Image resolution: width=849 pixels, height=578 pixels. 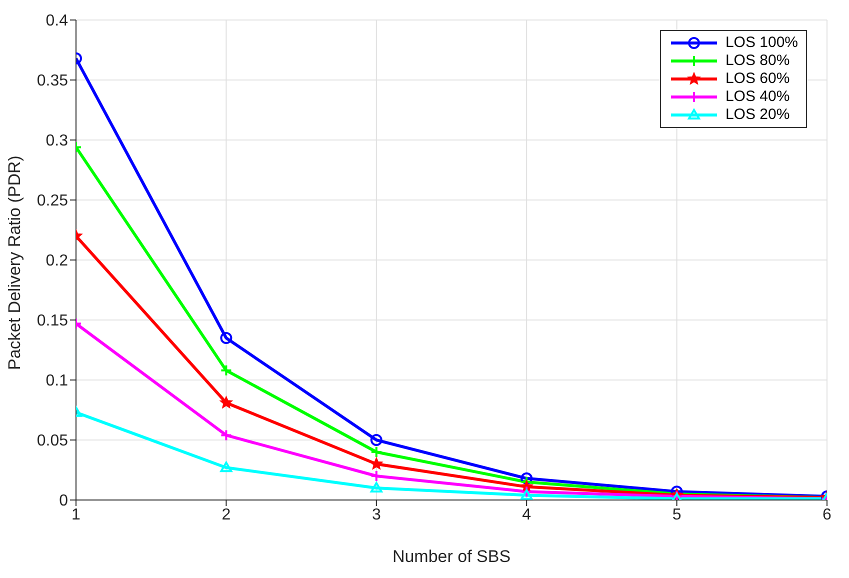 What do you see at coordinates (376, 515) in the screenshot?
I see `x-tick-label: 3` at bounding box center [376, 515].